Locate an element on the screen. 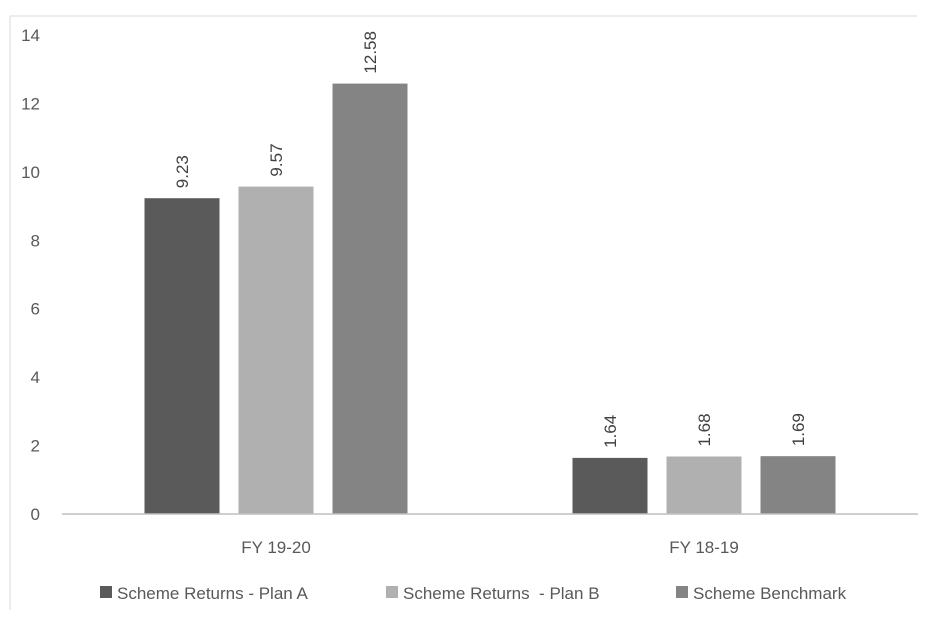  y-axis-ticks: 0 2 4 6 8 10 12 14 is located at coordinates (30, 275).